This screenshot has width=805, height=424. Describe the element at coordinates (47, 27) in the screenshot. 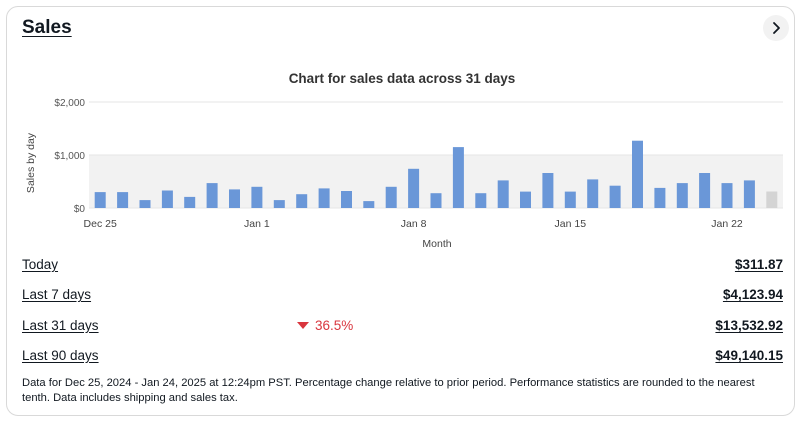

I see `card-title: Sales` at that location.